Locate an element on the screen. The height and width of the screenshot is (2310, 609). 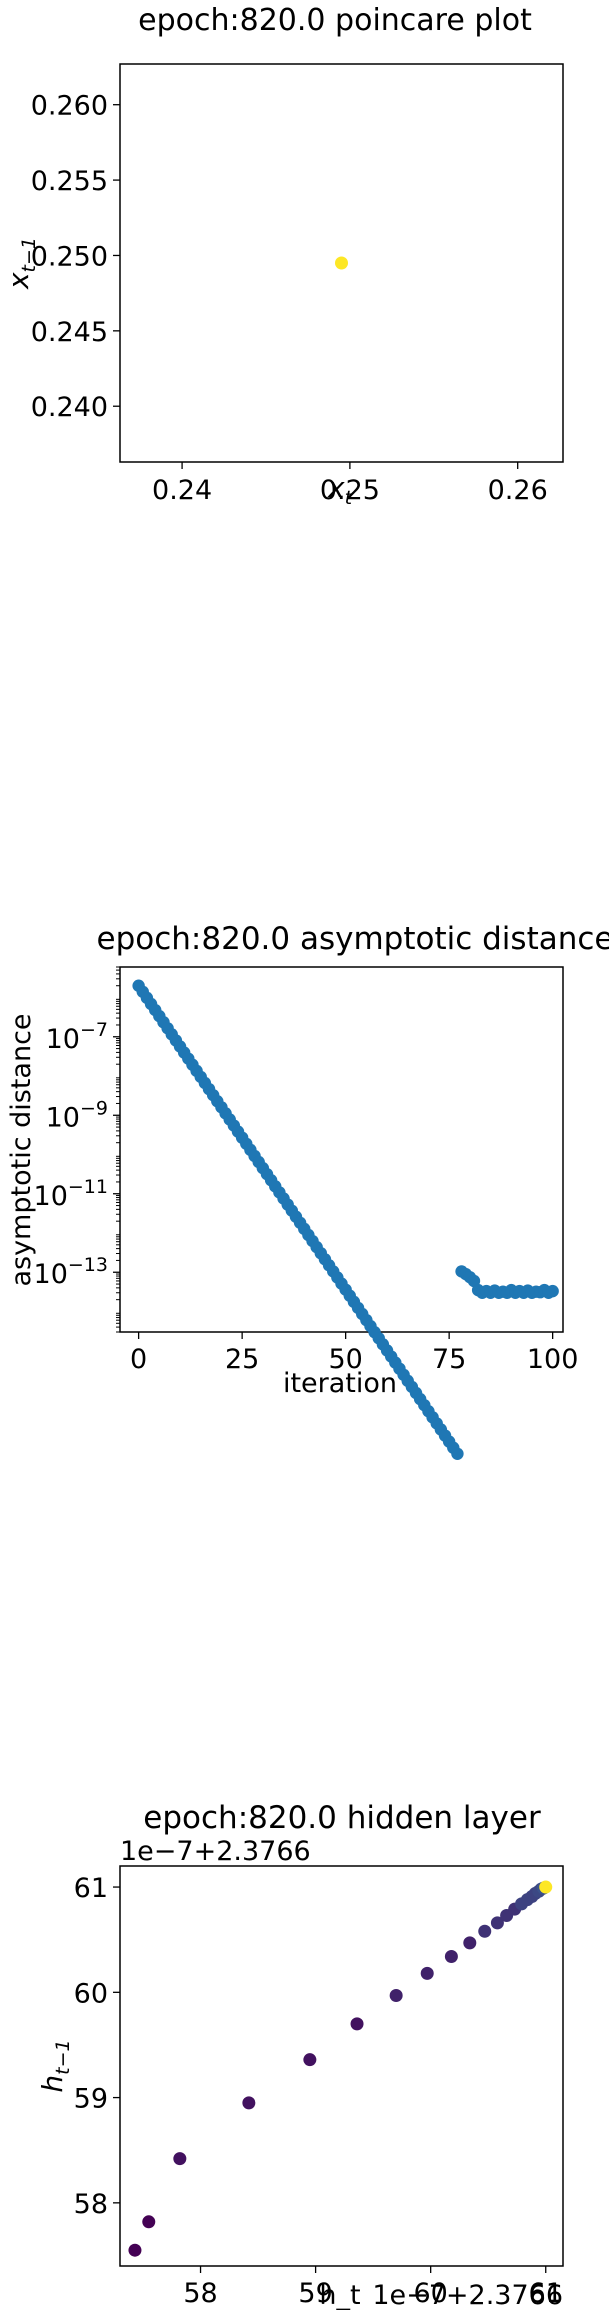
x-tick-label: 75 is located at coordinates (449, 1359).